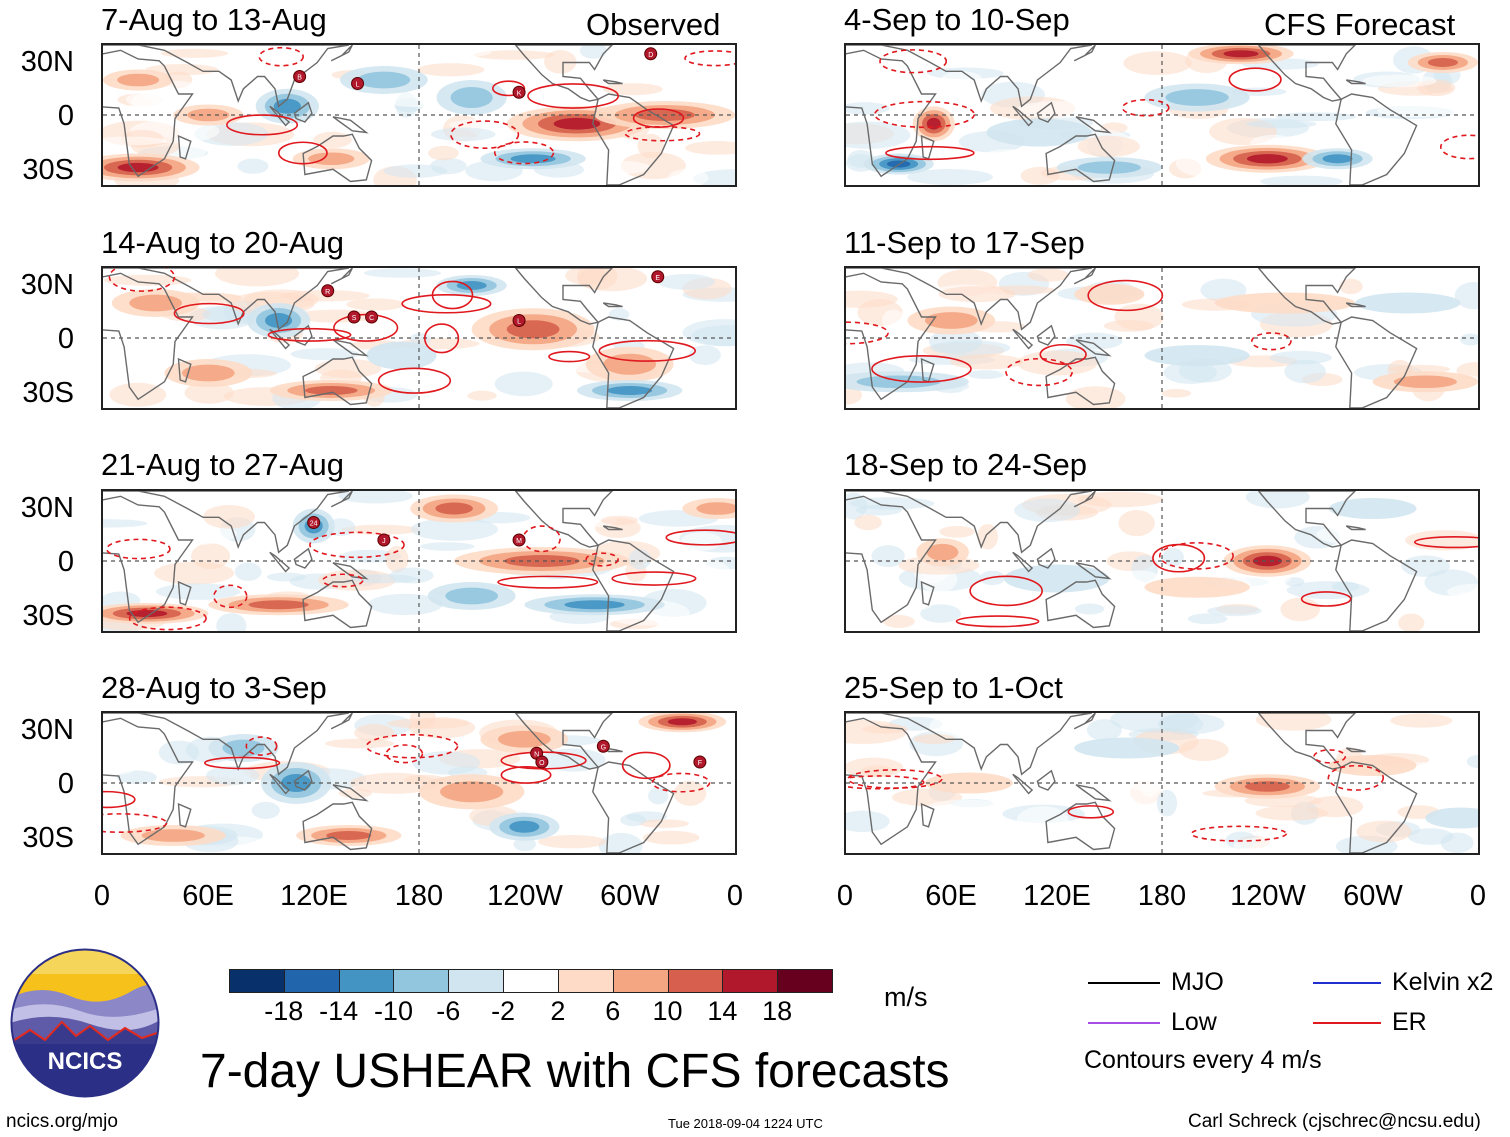 This screenshot has width=1510, height=1137. Describe the element at coordinates (700, 763) in the screenshot. I see `svg-text: F` at that location.